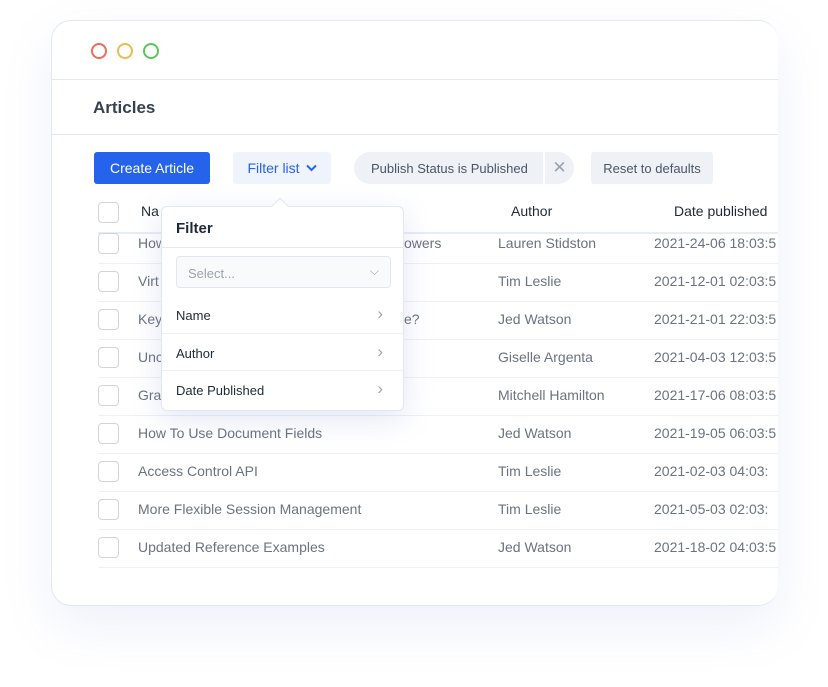 The width and height of the screenshot is (828, 687). I want to click on popover-arrow, so click(280, 206).